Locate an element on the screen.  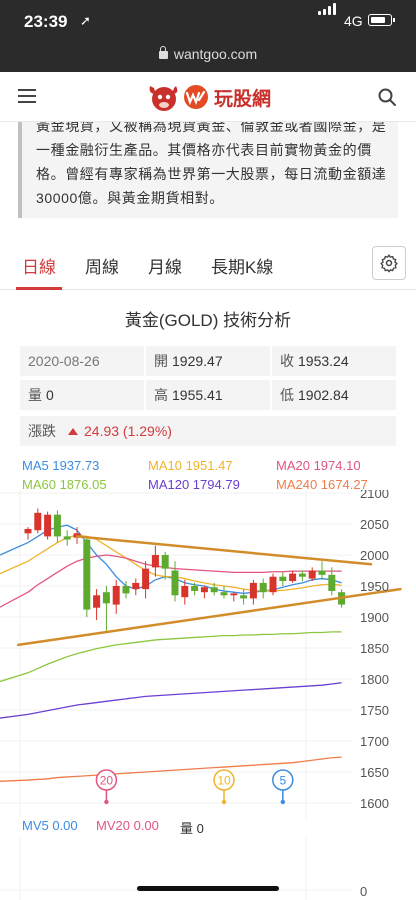
ma120-line is located at coordinates (171, 700).